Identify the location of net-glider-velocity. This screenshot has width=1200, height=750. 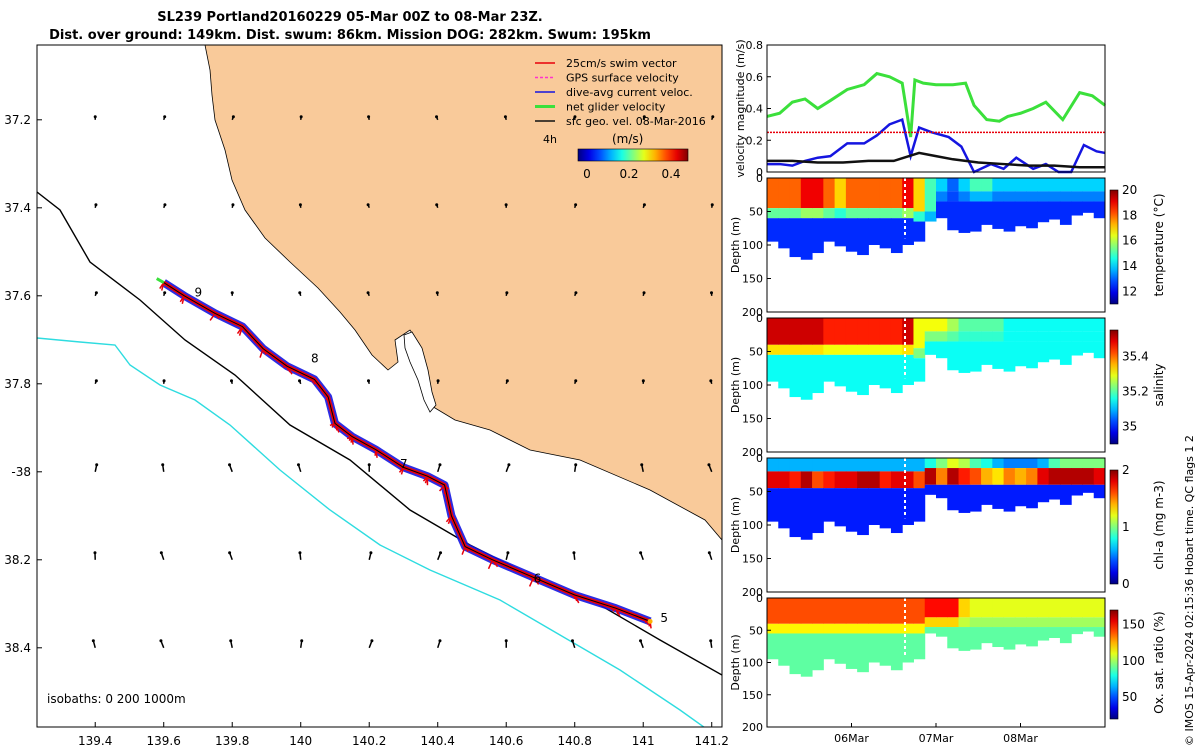
(160, 280).